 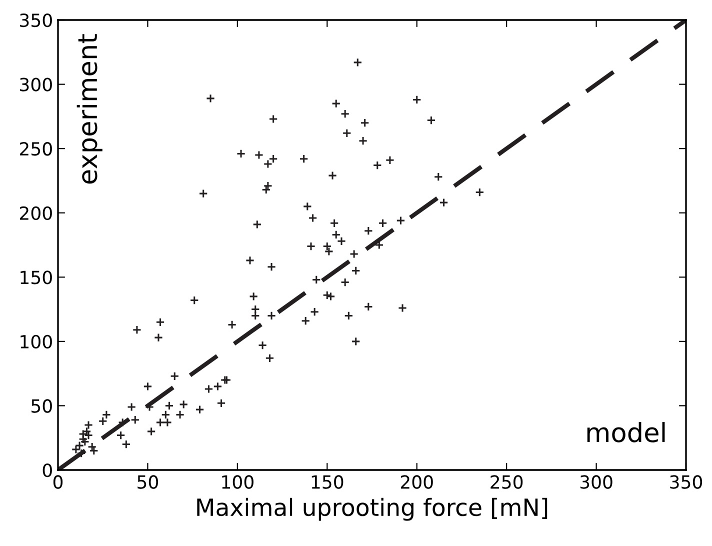 I want to click on x-tick-label: 300, so click(x=596, y=482).